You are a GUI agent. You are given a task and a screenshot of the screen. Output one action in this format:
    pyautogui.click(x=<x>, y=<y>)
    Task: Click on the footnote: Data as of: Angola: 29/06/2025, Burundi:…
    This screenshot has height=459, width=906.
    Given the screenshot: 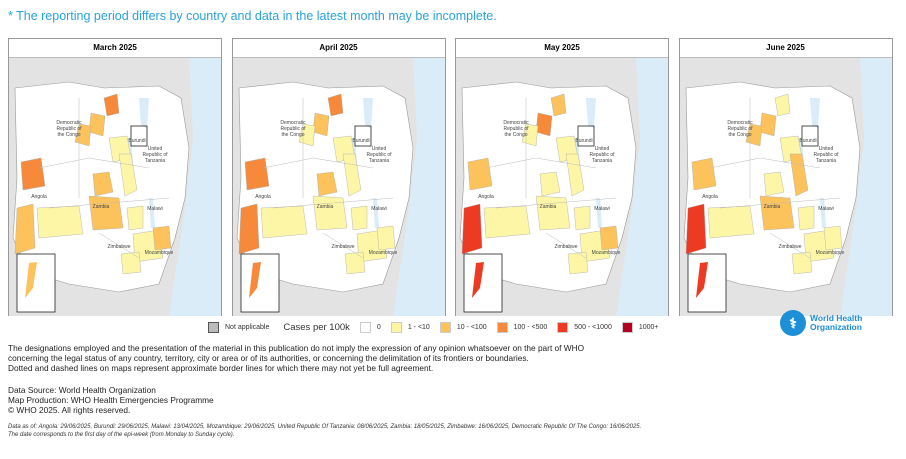 What is the action you would take?
    pyautogui.click(x=324, y=431)
    